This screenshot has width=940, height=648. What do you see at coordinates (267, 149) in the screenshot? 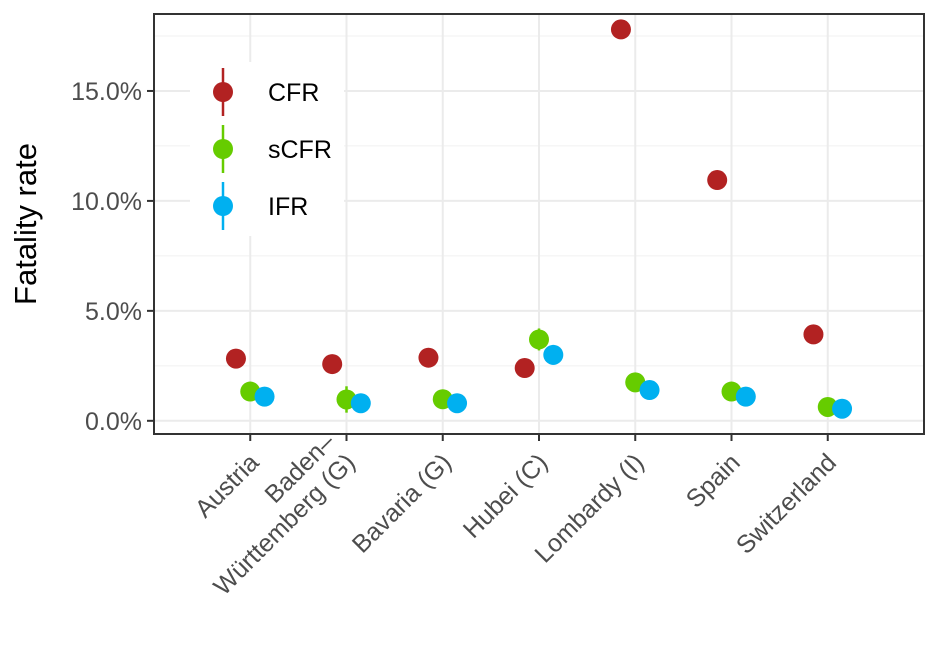
I see `legend: CFR sCFR IFR` at bounding box center [267, 149].